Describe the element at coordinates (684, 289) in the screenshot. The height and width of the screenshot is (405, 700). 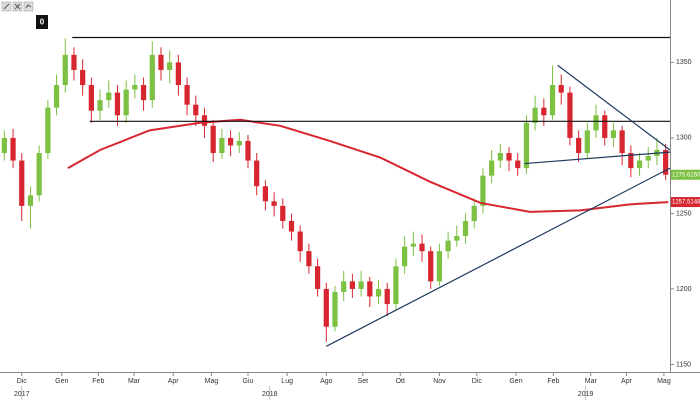
I see `y-tick-label: 1200` at that location.